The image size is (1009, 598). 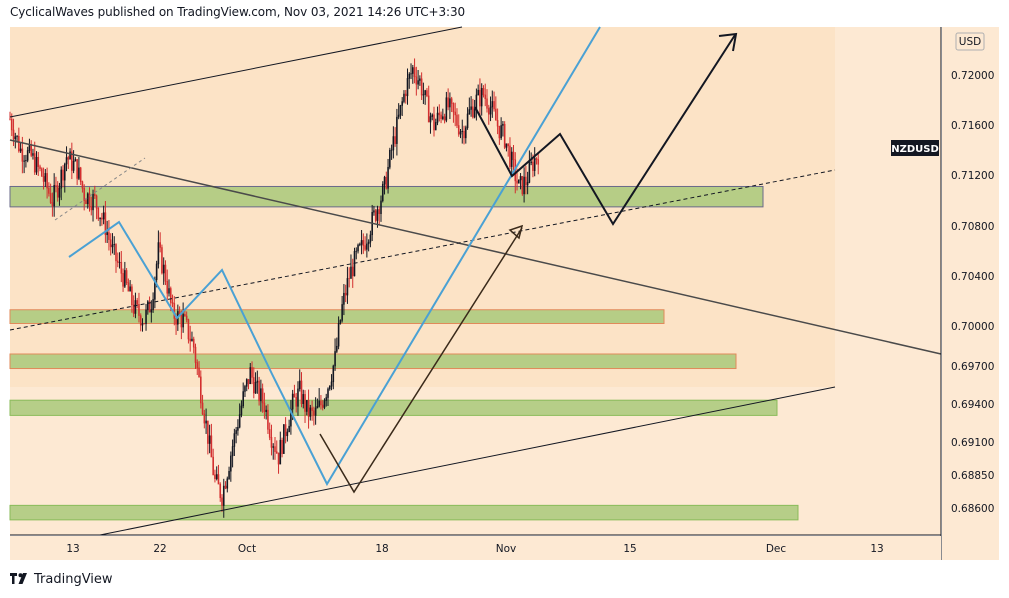 What do you see at coordinates (159, 549) in the screenshot?
I see `time-tick-label: 22` at bounding box center [159, 549].